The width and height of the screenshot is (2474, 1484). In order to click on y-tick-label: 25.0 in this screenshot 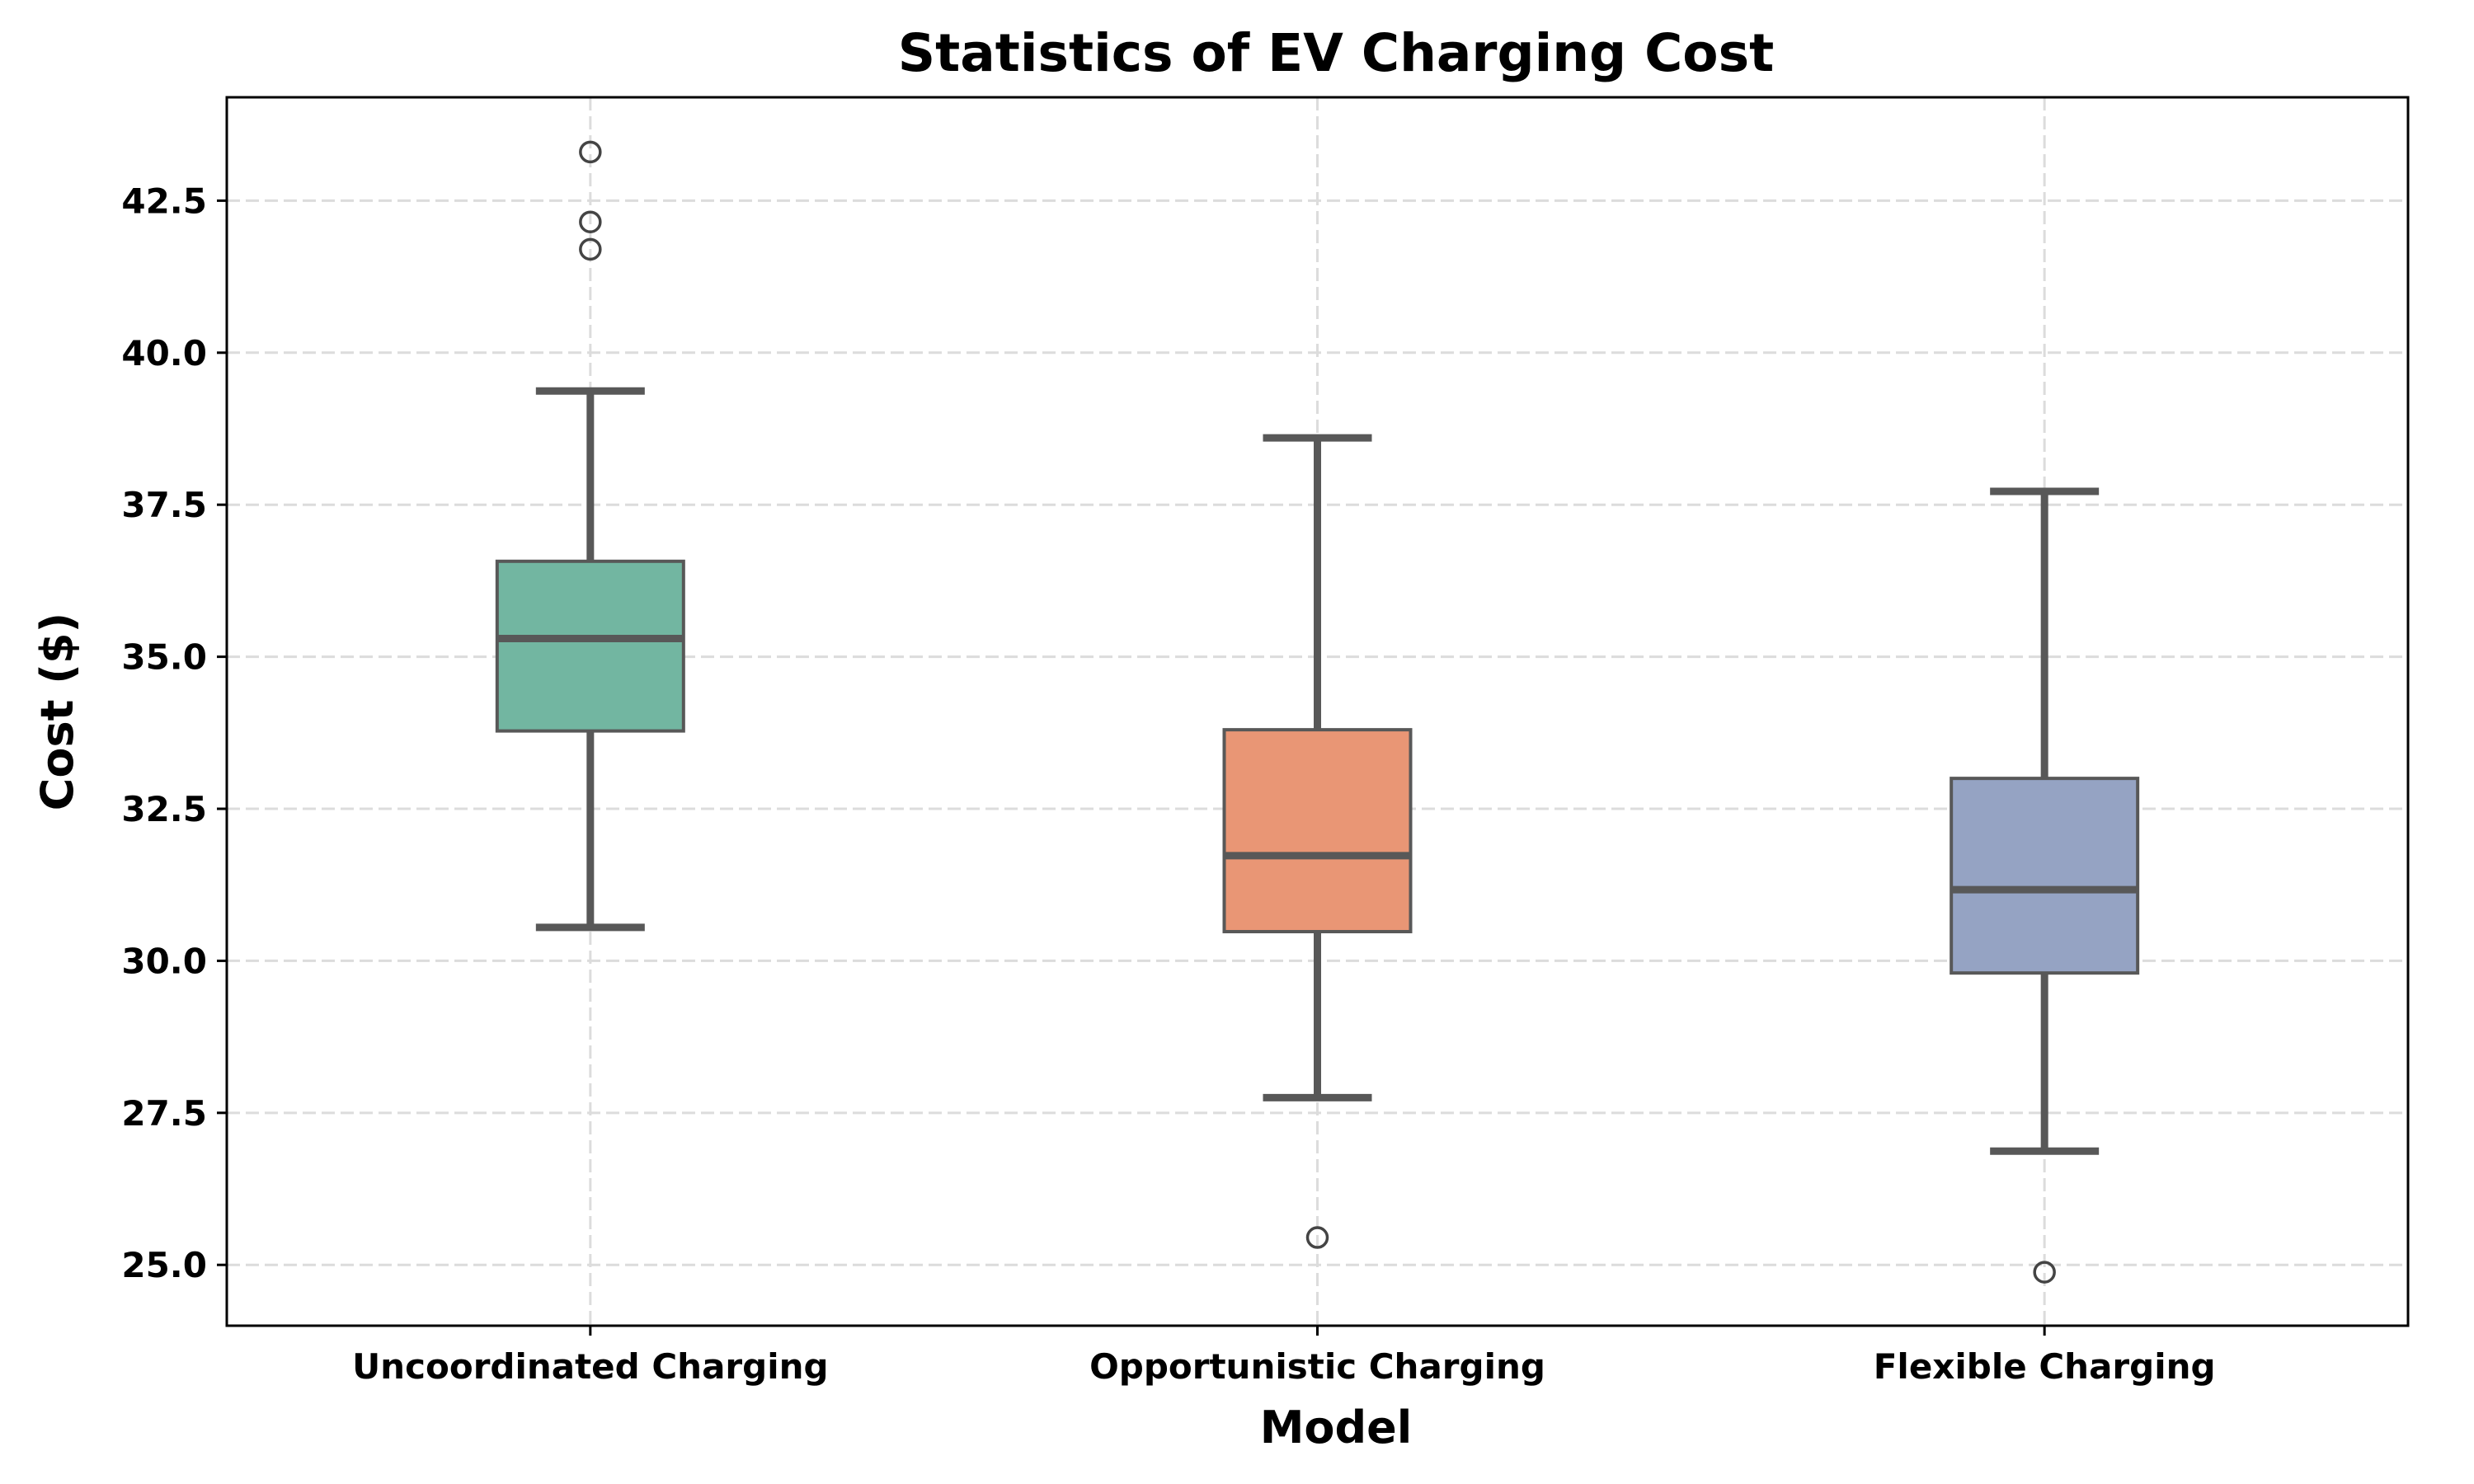, I will do `click(164, 1265)`.